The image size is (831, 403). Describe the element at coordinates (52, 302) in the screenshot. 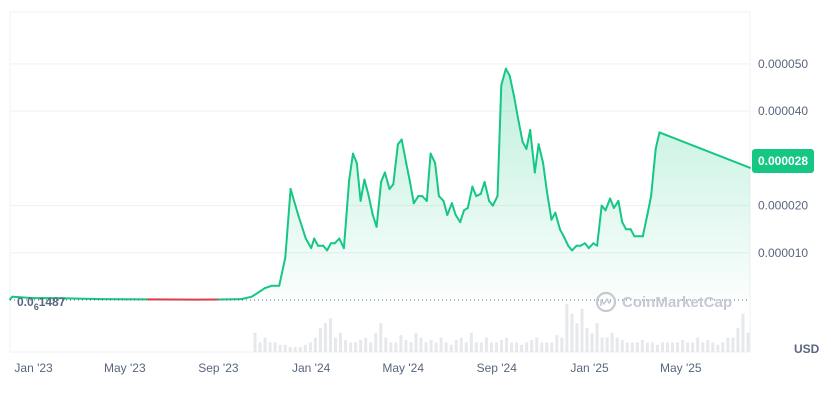

I see `start-price-suffix: 1487` at that location.